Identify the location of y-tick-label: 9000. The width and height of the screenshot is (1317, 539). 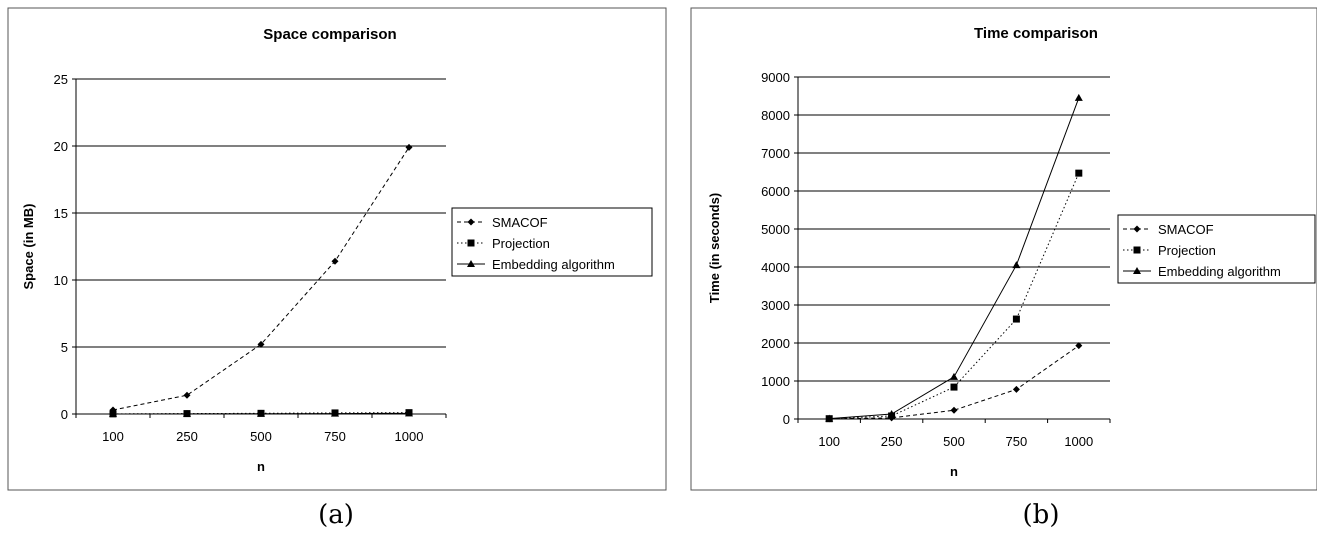
(775, 77).